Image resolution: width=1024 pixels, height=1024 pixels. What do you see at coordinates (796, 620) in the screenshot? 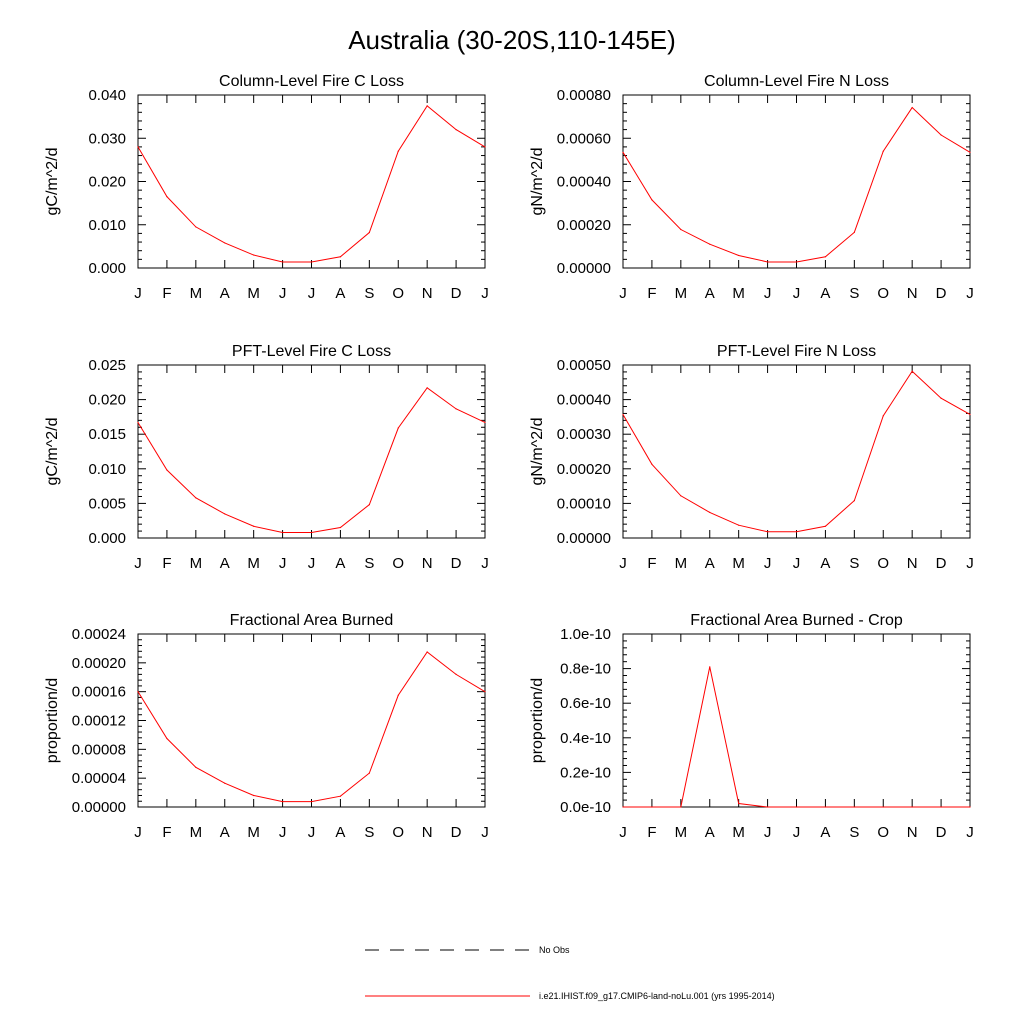
I see `chart-title: Fractional Area Burned - Crop` at bounding box center [796, 620].